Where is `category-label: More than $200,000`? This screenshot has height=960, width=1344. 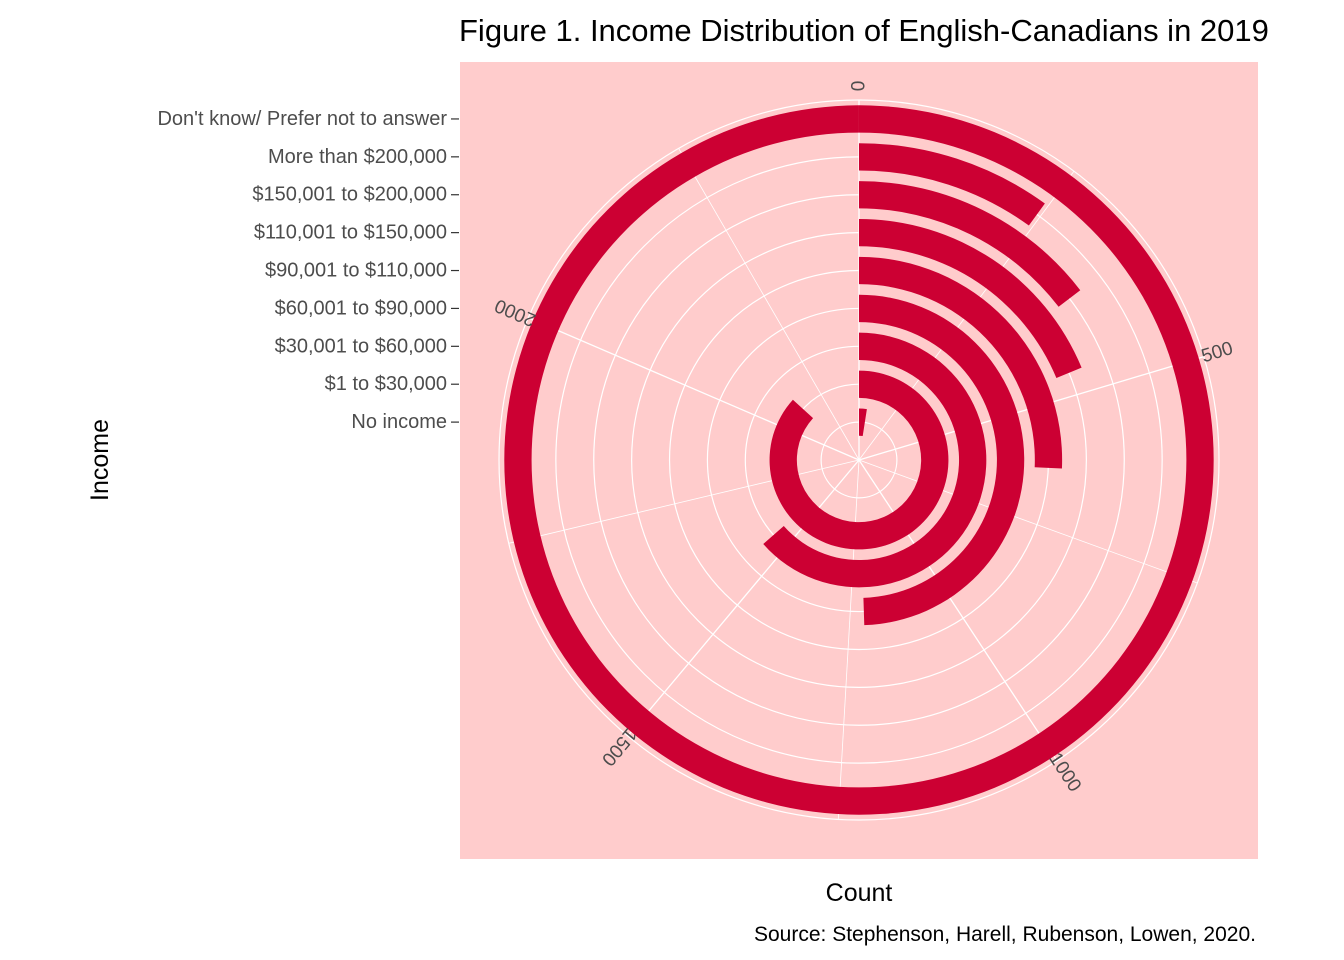
category-label: More than $200,000 is located at coordinates (357, 157).